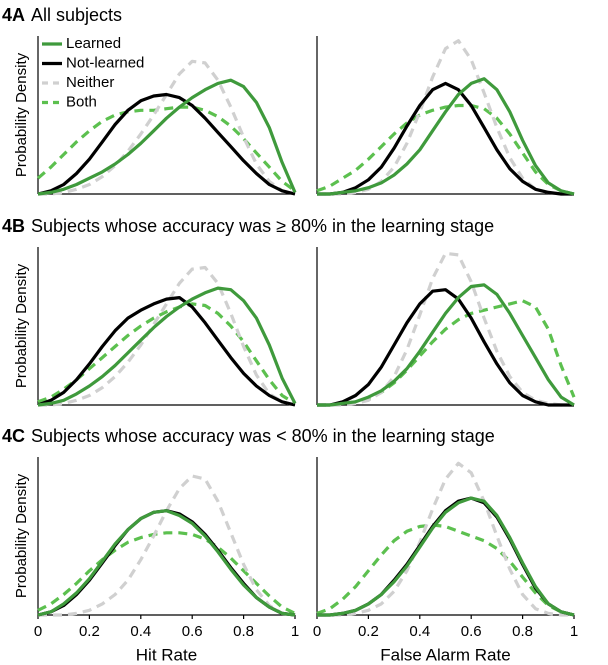 The image size is (608, 665). I want to click on legend-label: Both, so click(81, 101).